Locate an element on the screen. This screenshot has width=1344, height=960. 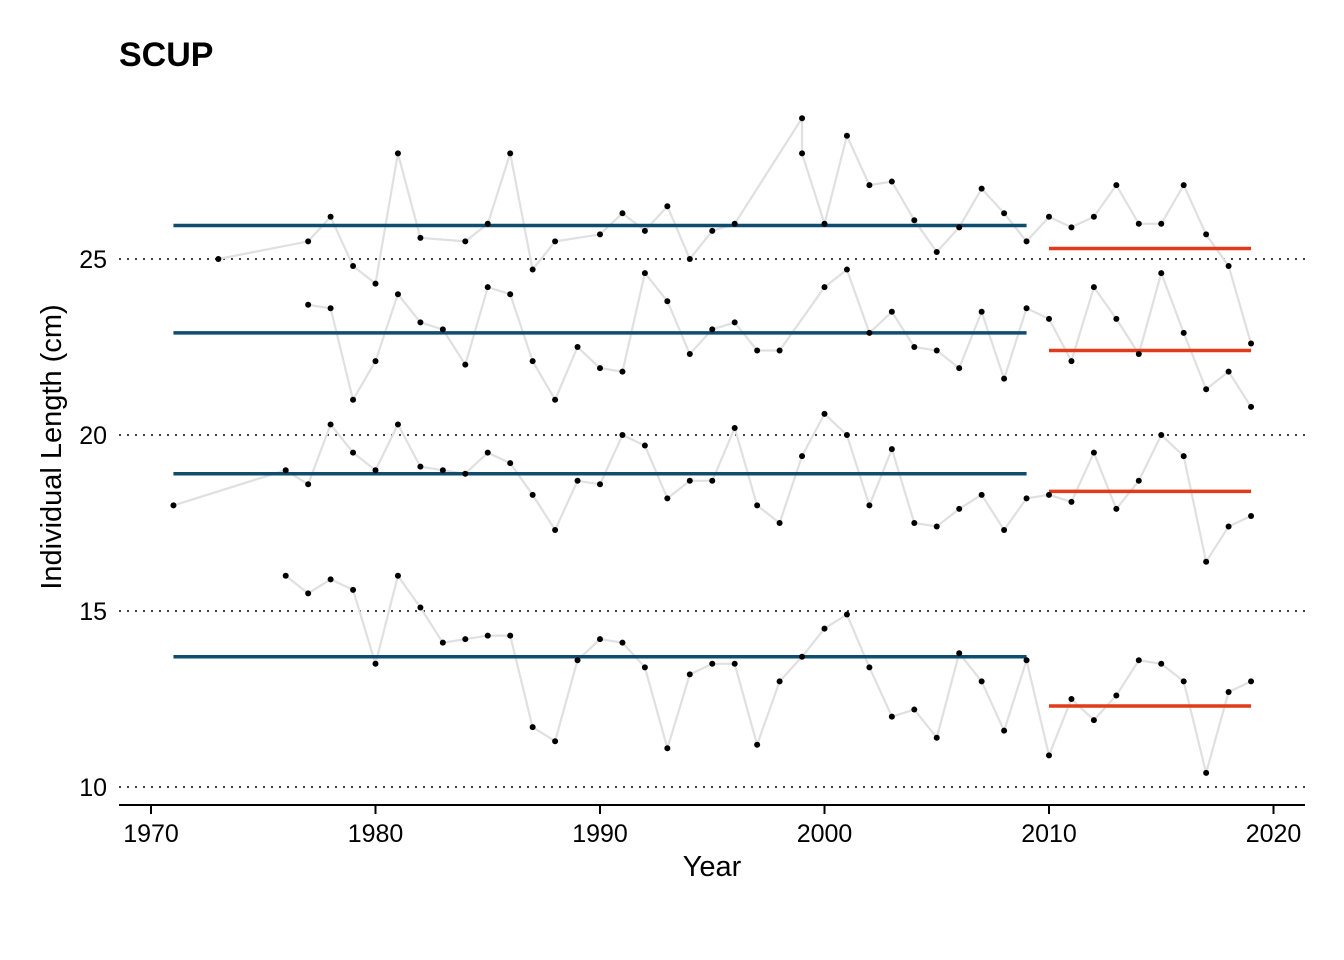
y-tick-label: 10 is located at coordinates (93, 788).